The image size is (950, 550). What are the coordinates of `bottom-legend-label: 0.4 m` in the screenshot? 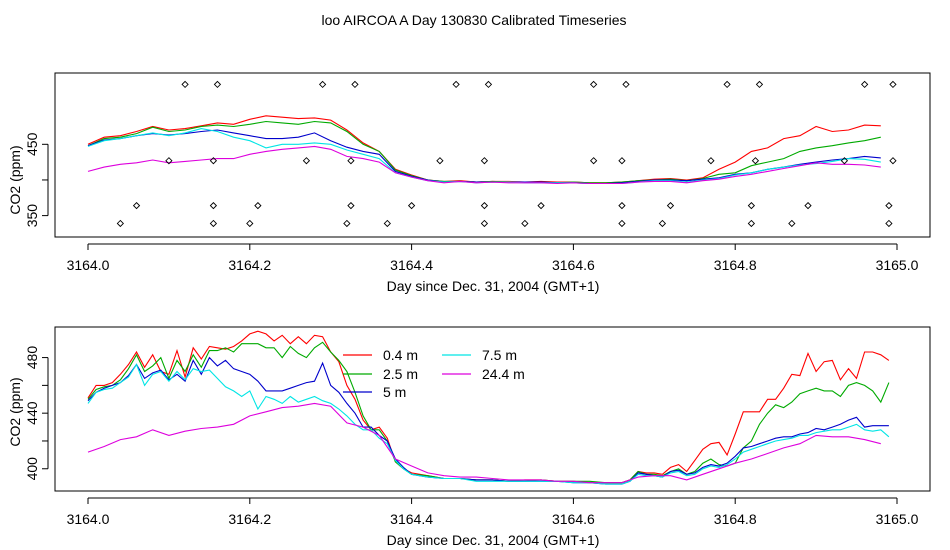 It's located at (400, 355).